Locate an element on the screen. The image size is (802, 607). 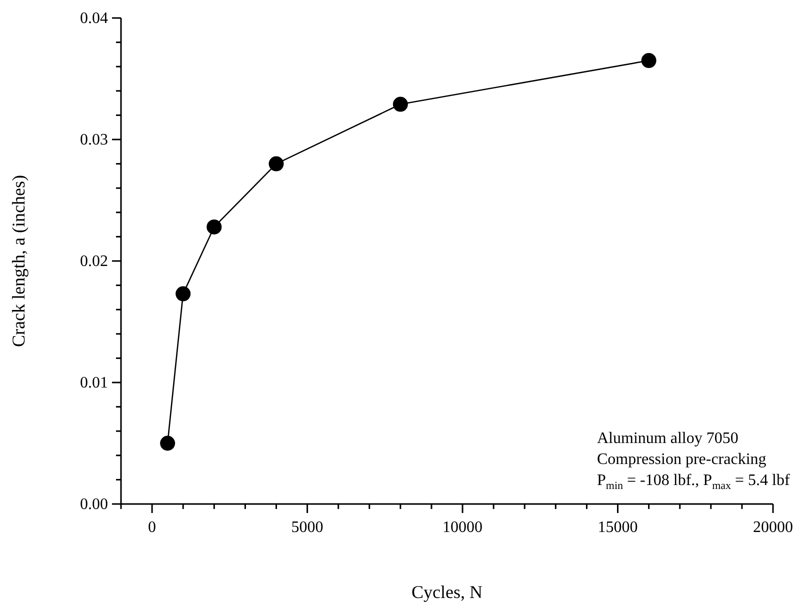
y-tick-label: 0.03 is located at coordinates (94, 140).